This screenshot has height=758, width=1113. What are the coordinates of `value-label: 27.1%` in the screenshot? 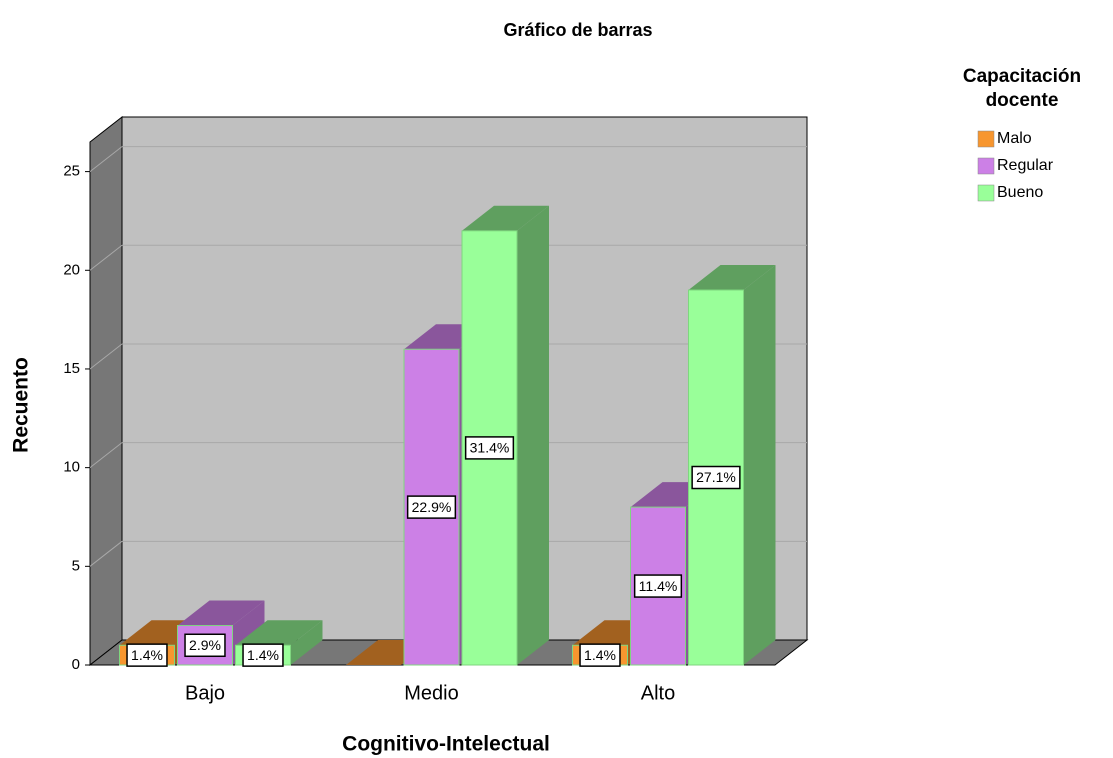 It's located at (716, 477).